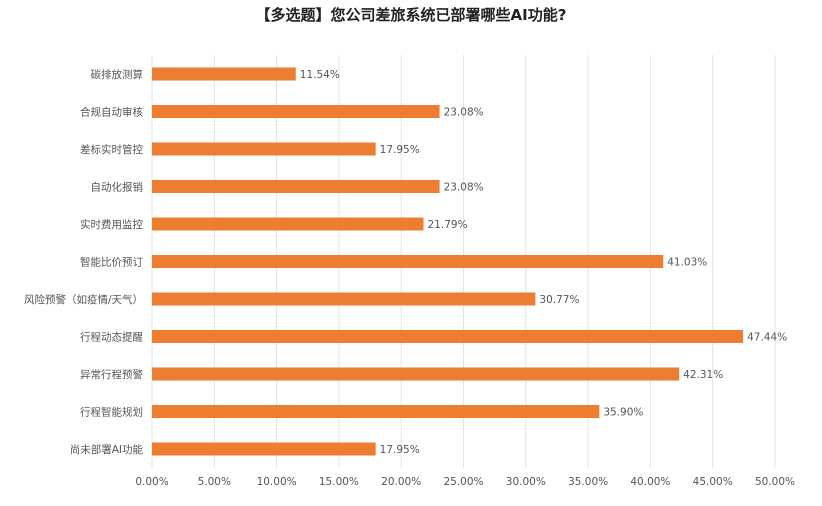  I want to click on category-label: 风险预警（如疫情/天气）, so click(83, 299).